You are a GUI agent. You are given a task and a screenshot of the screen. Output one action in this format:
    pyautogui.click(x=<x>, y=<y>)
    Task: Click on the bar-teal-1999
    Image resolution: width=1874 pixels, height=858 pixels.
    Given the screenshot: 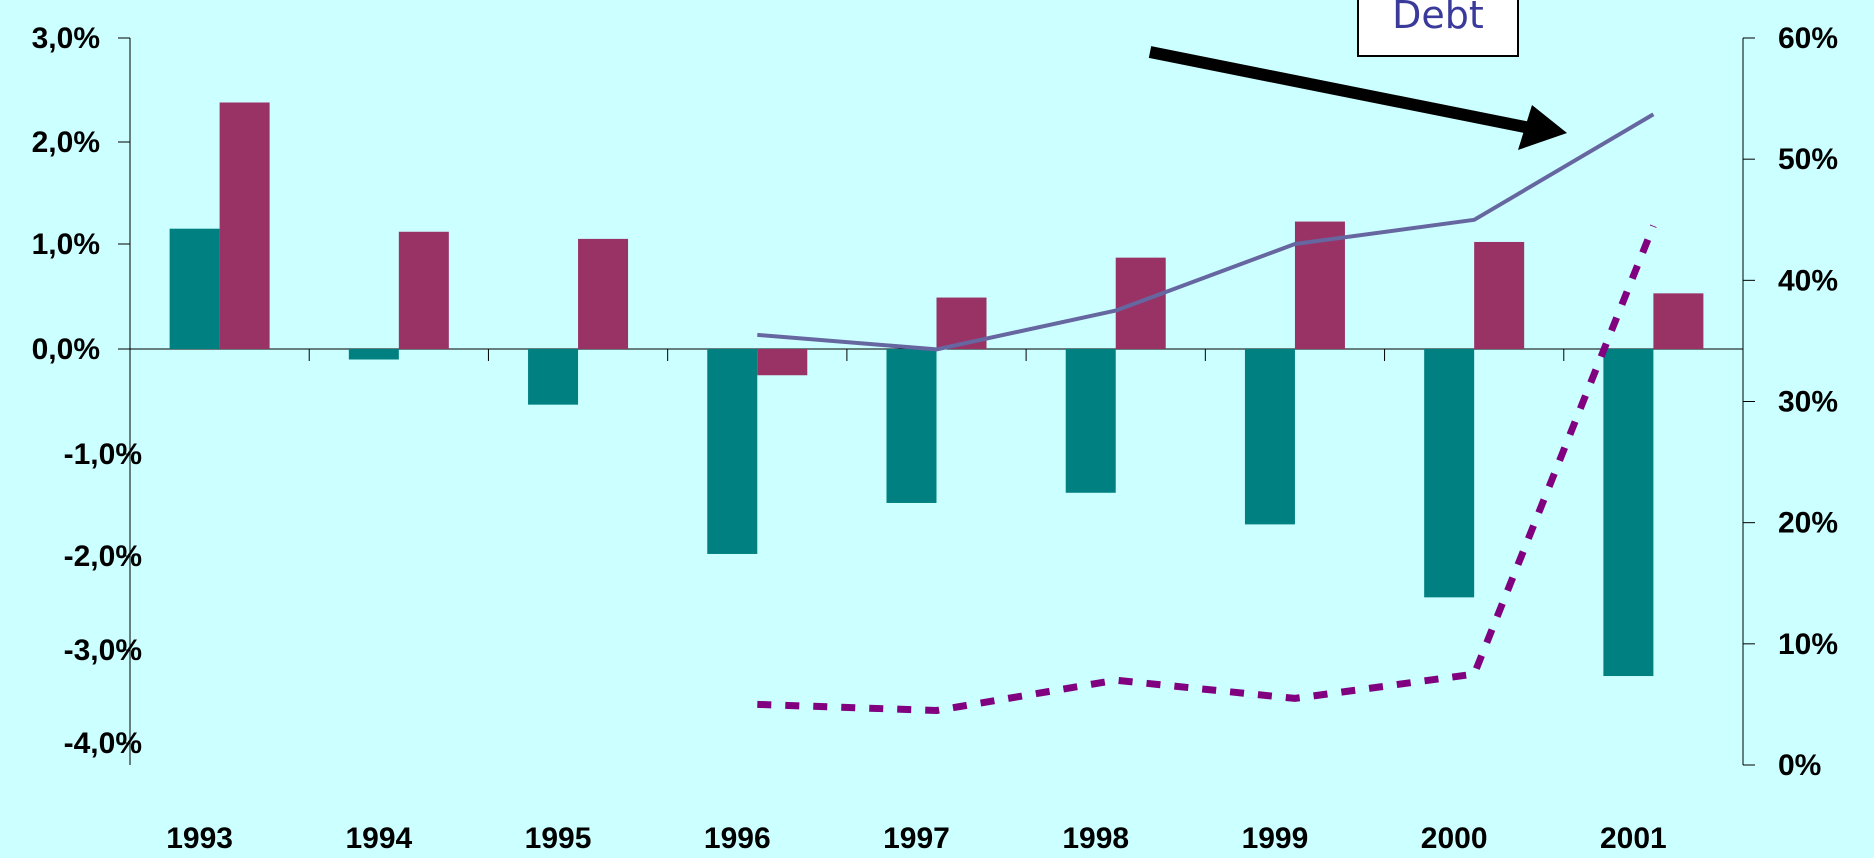 What is the action you would take?
    pyautogui.click(x=1269, y=437)
    